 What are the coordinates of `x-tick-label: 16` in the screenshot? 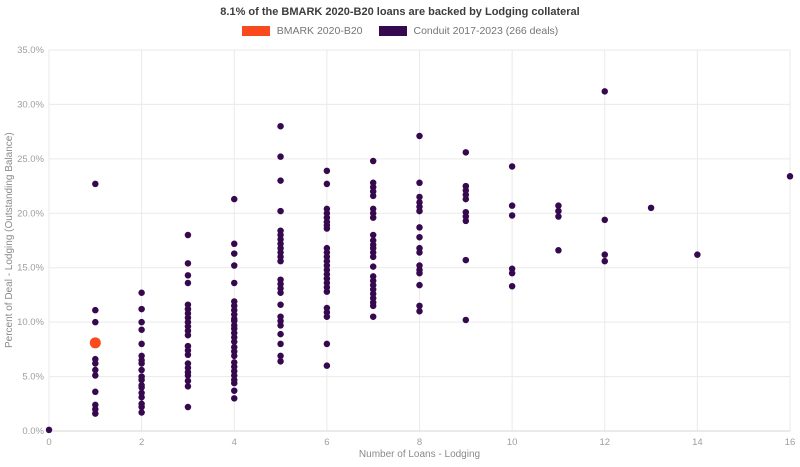 It's located at (790, 442).